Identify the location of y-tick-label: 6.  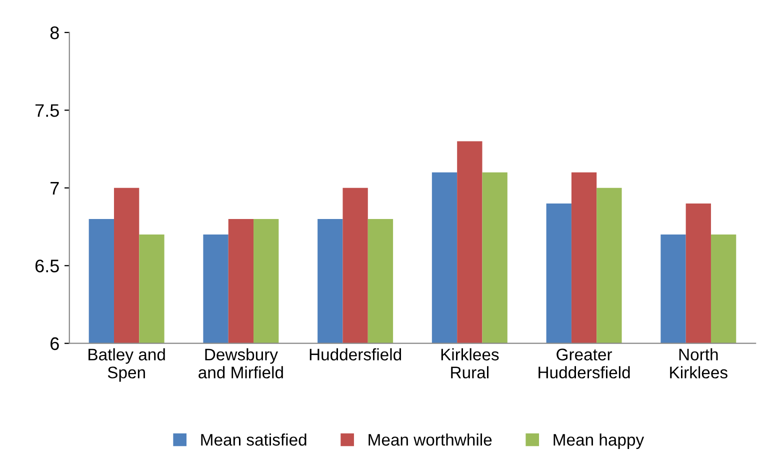
(54, 343).